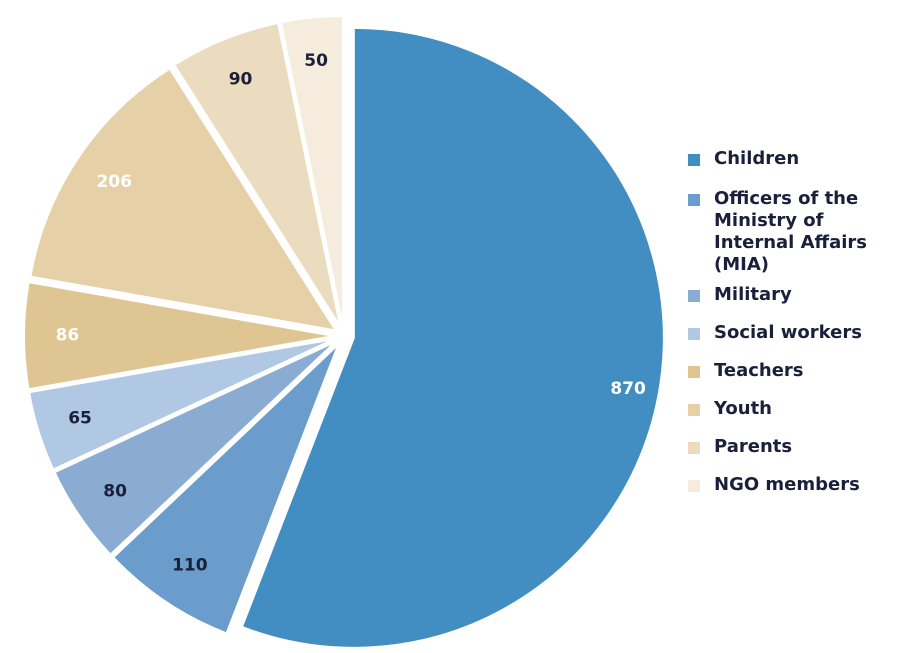  I want to click on legend-swatch-ngo-members, so click(694, 486).